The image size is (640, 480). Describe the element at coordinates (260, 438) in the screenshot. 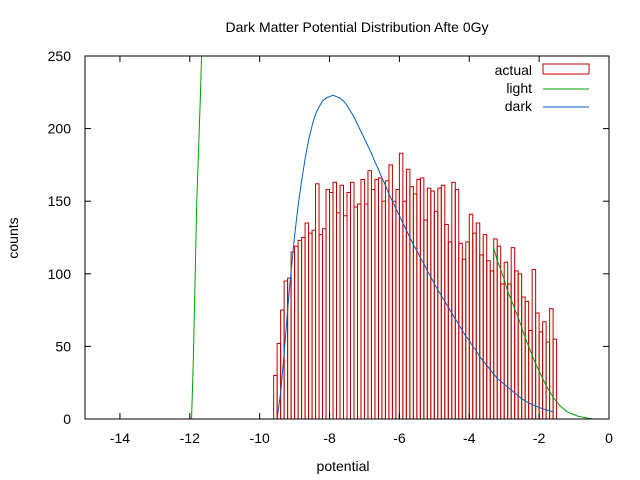

I see `x-tick-label: -10` at that location.